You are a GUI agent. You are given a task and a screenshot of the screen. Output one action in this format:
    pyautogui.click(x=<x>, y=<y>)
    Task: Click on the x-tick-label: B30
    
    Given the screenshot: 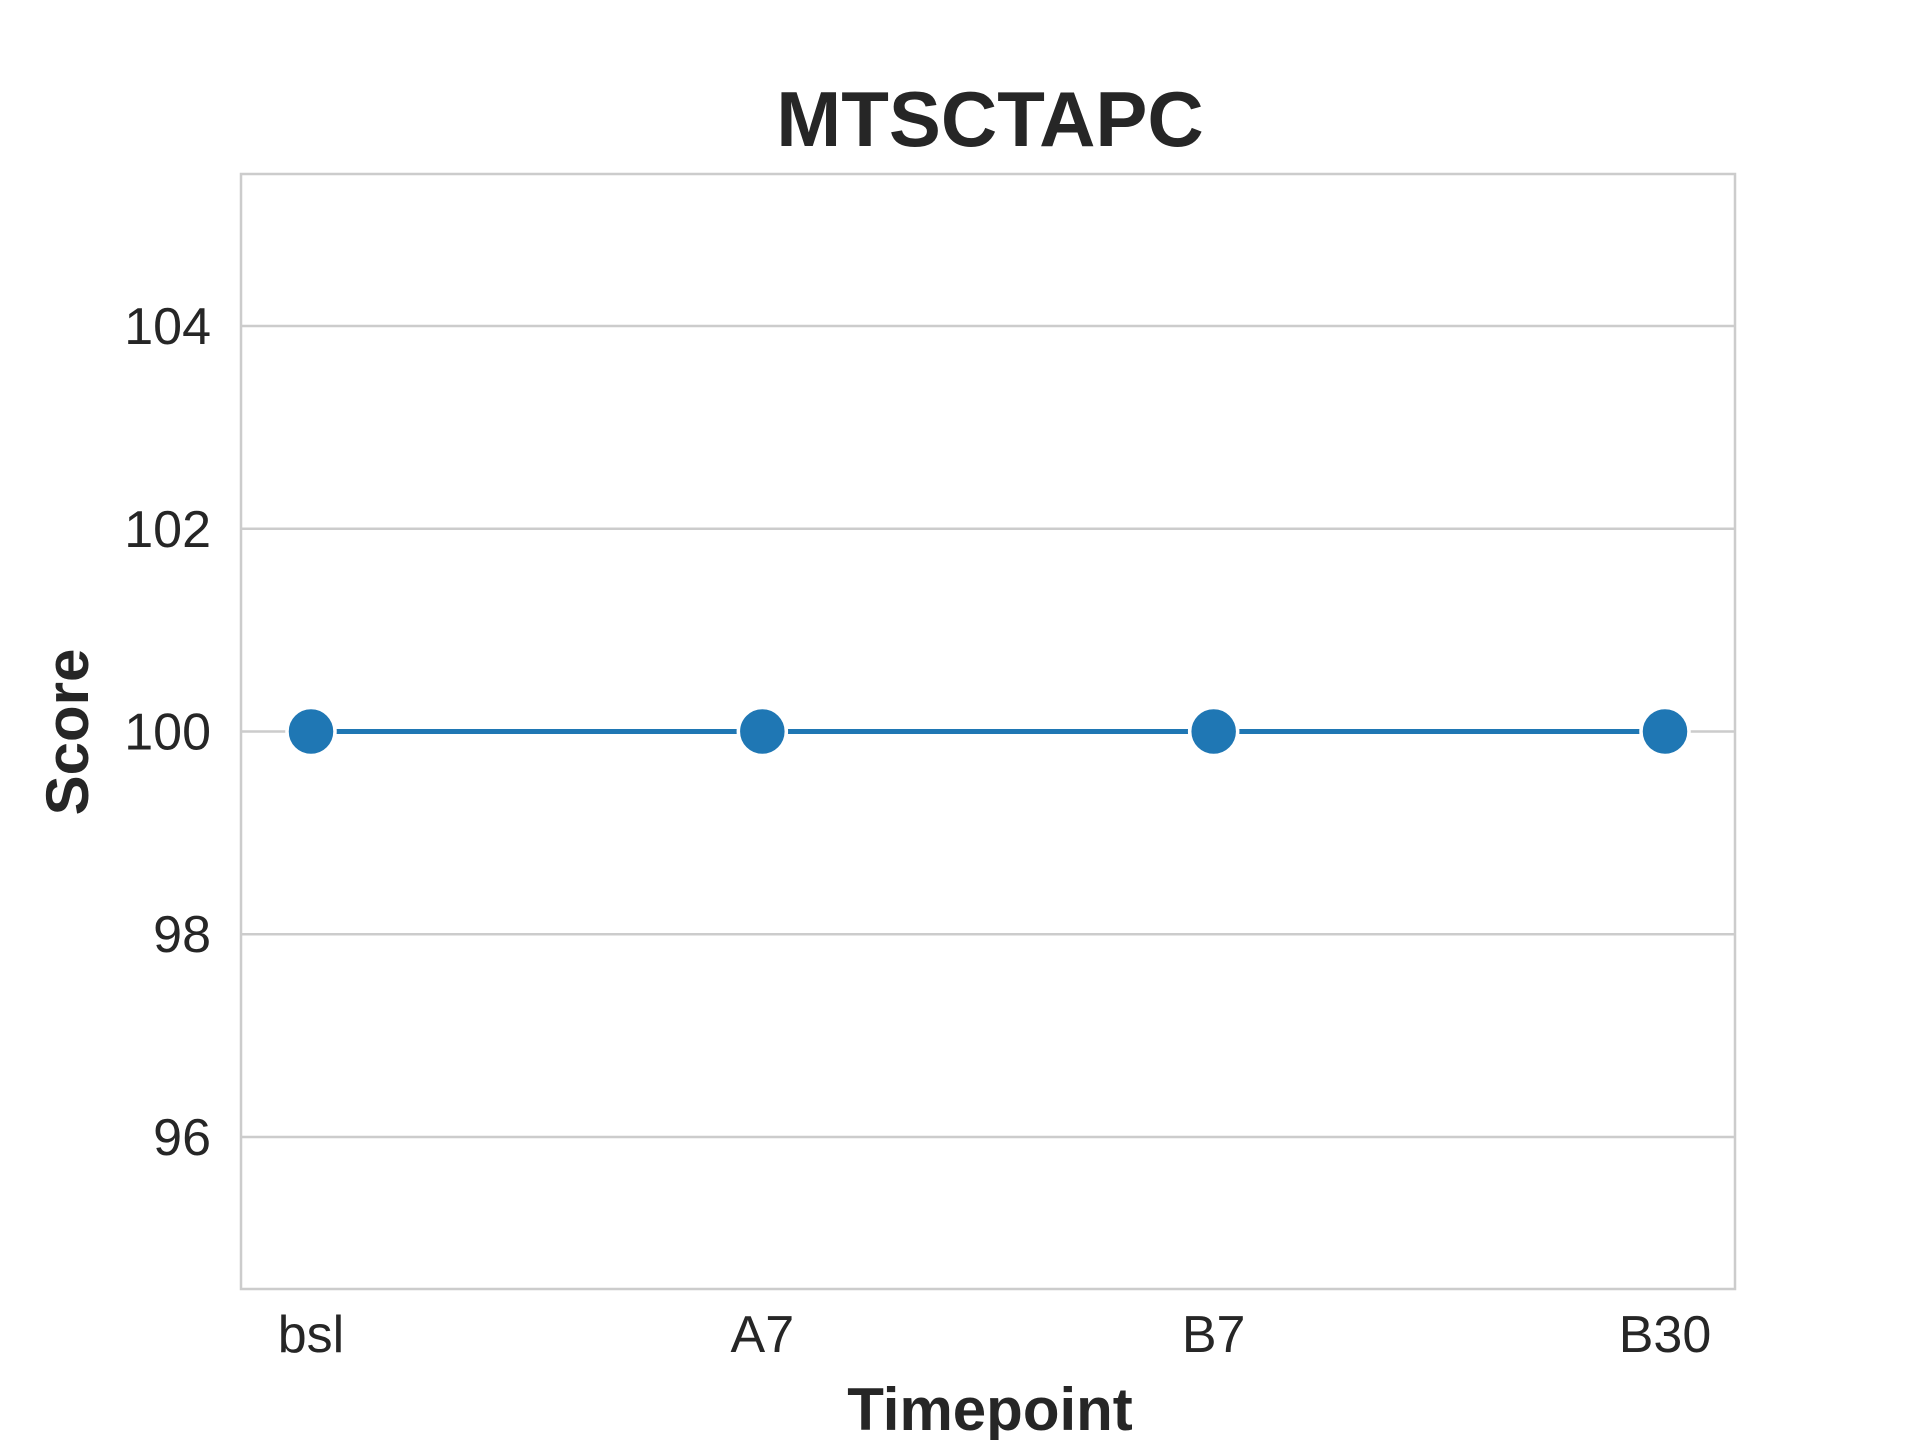 What is the action you would take?
    pyautogui.click(x=1665, y=1335)
    